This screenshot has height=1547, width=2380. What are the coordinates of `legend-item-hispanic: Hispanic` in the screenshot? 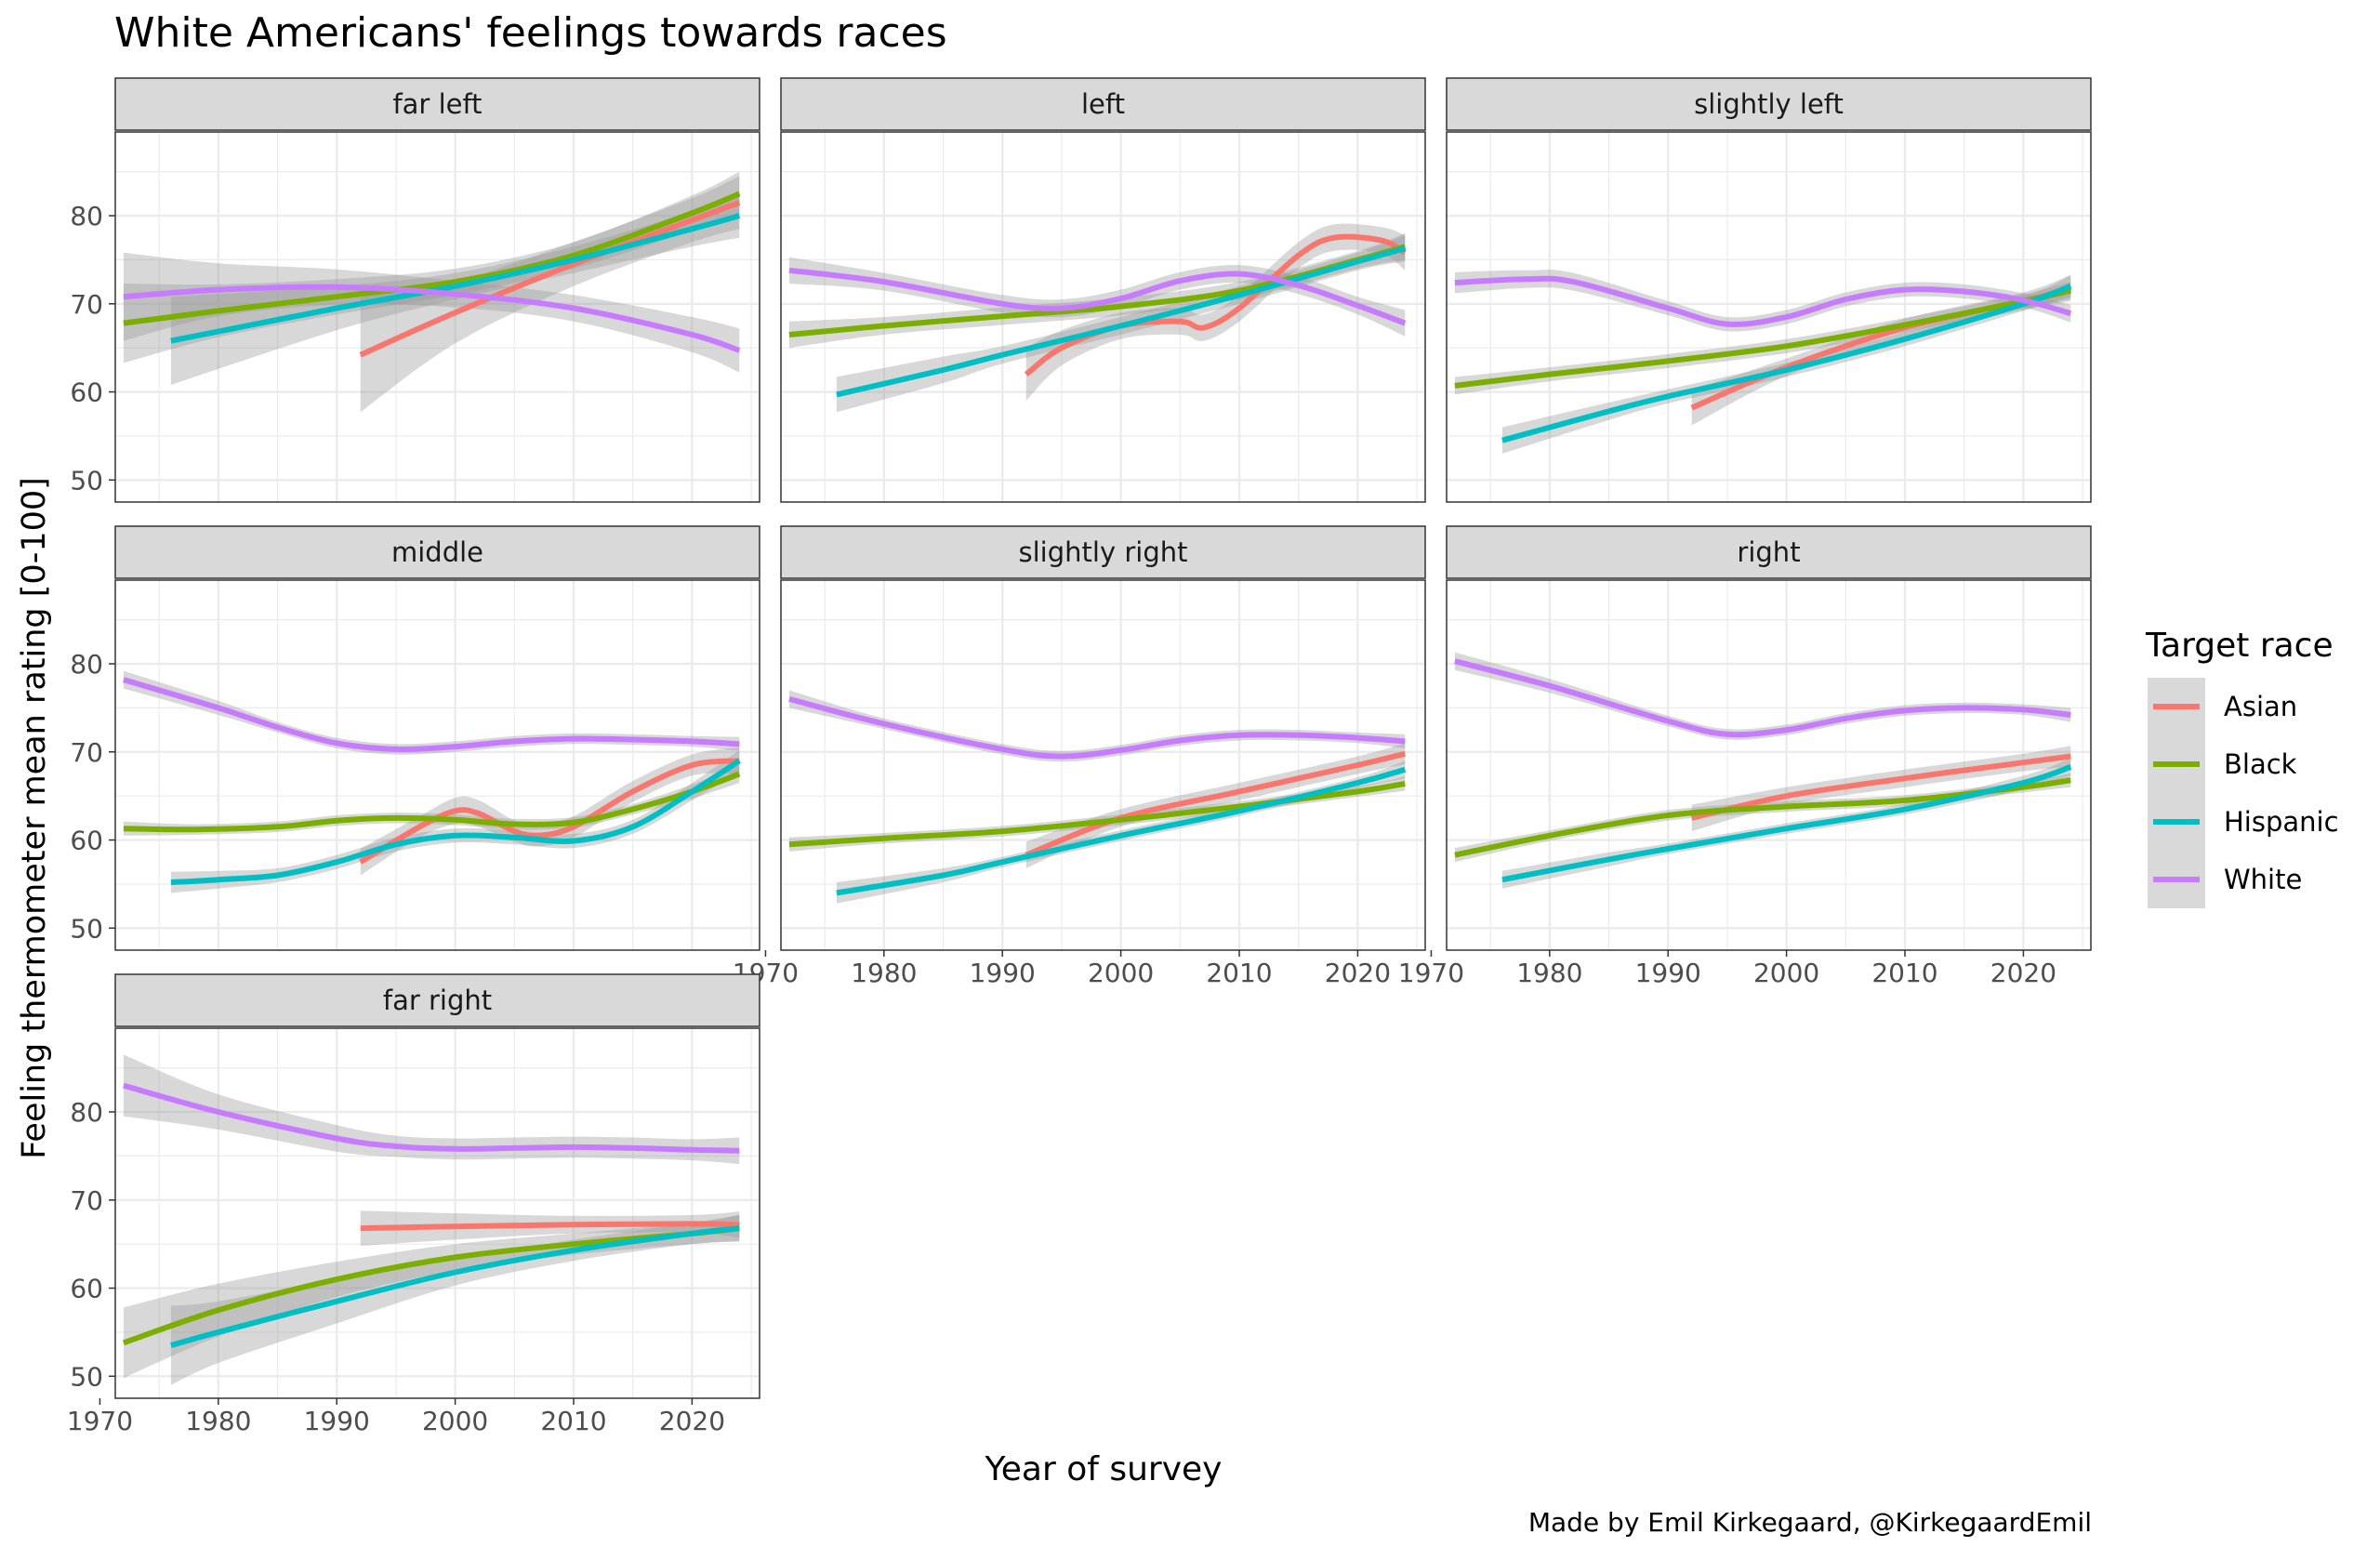 It's located at (2243, 822).